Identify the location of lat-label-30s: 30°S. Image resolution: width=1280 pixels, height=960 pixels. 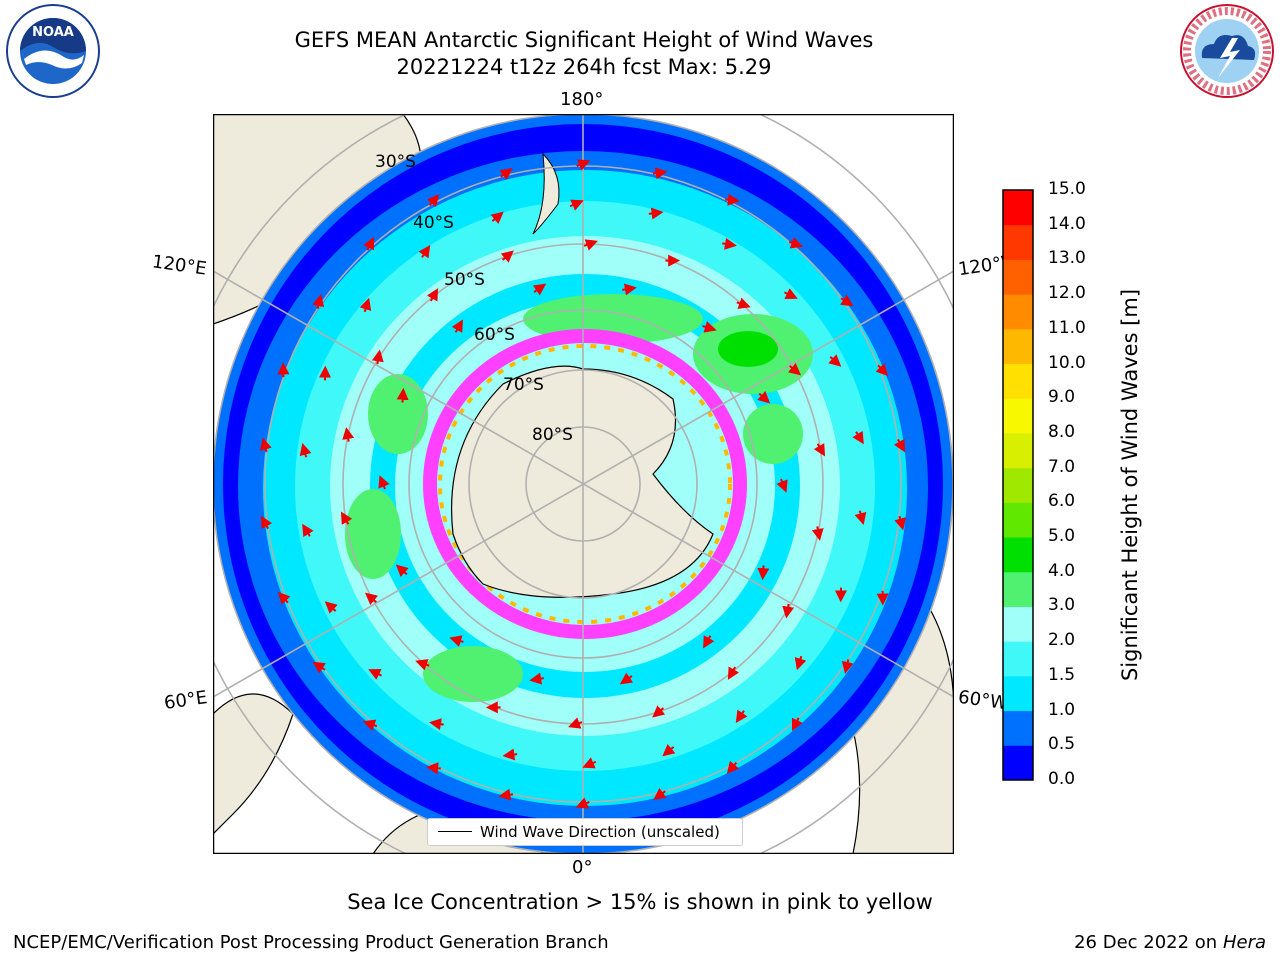
(395, 162).